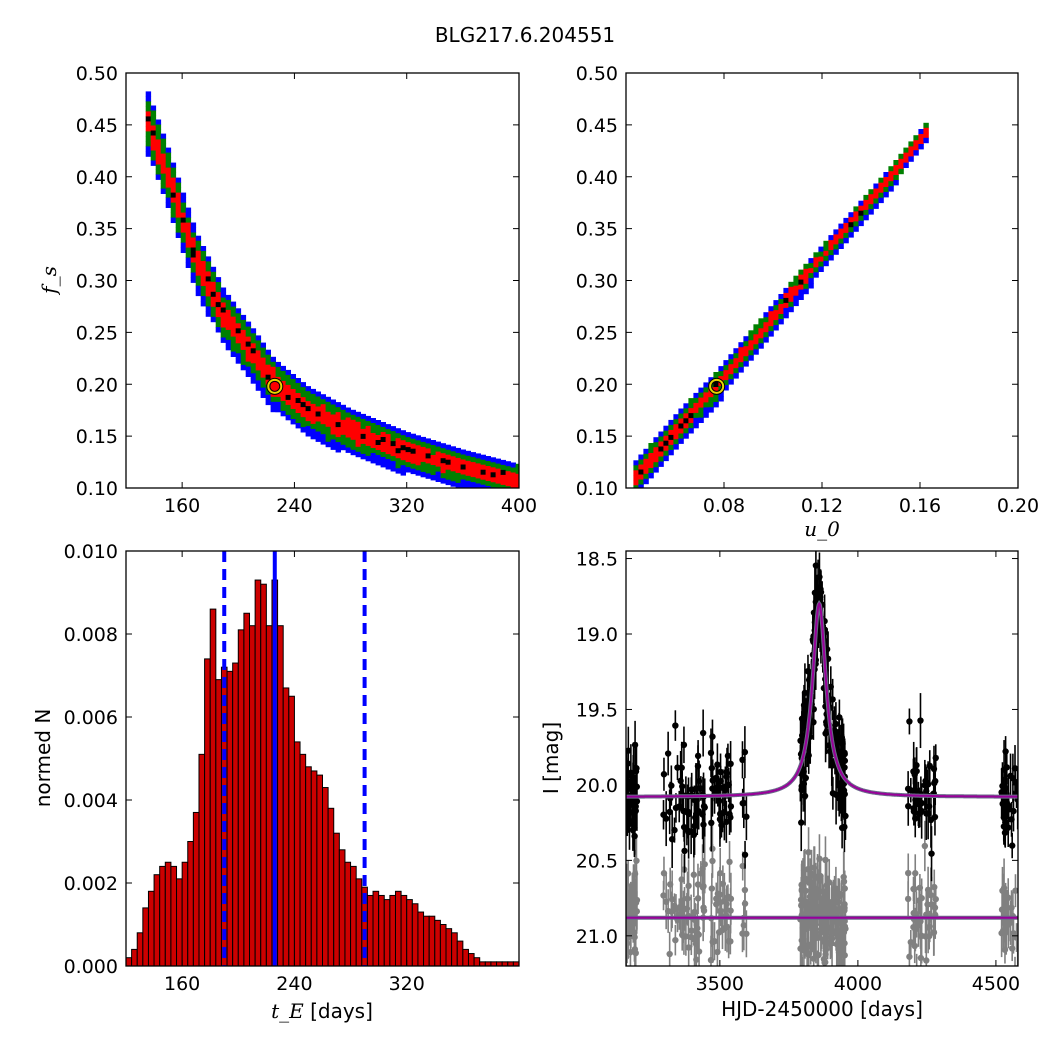  What do you see at coordinates (91, 635) in the screenshot?
I see `y-tick-label: 0.008` at bounding box center [91, 635].